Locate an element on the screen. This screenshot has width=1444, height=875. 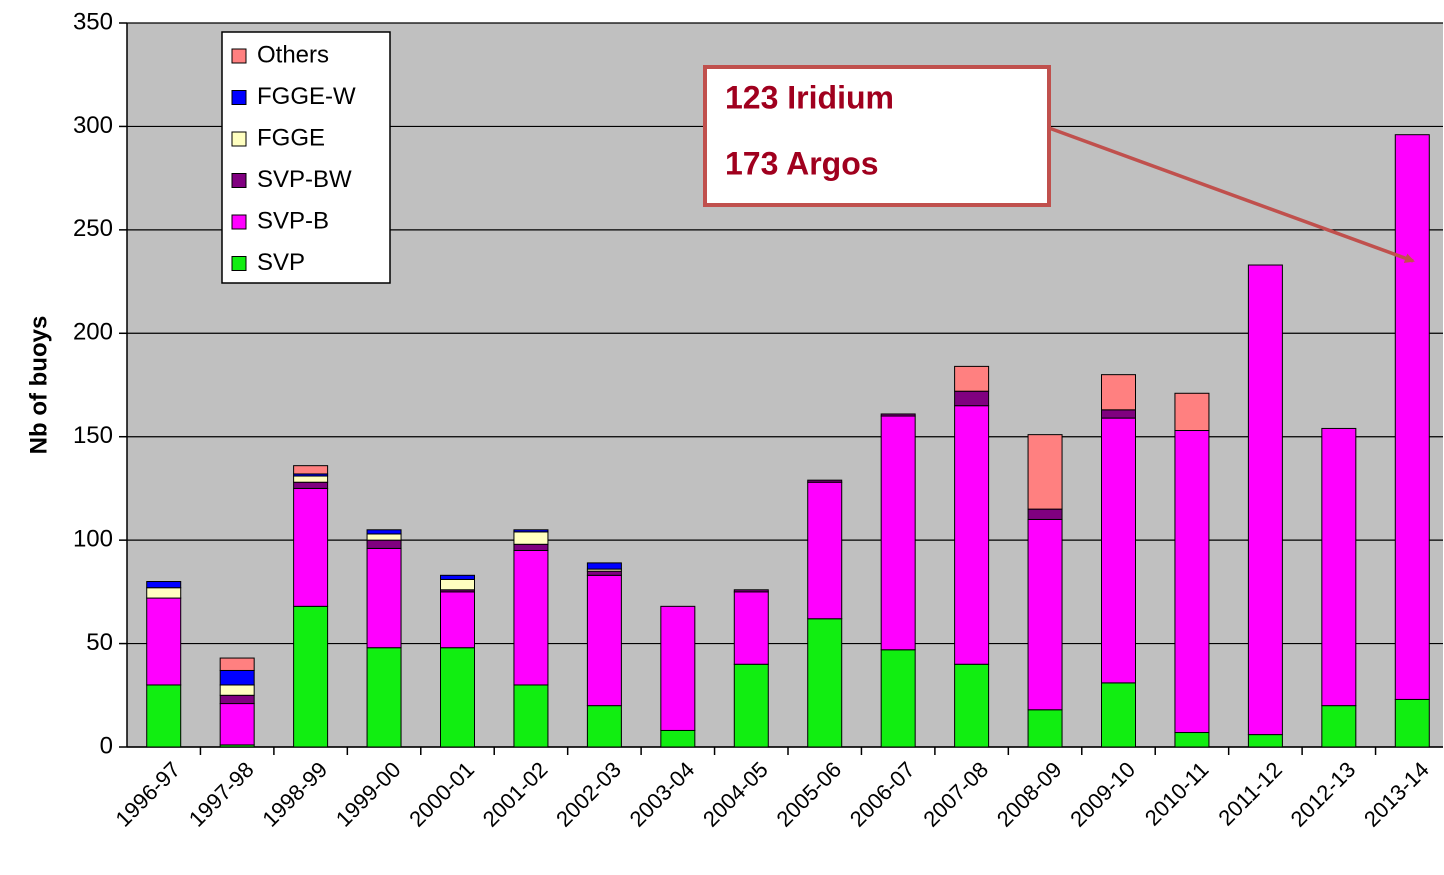
y-tick-label: 50 is located at coordinates (99, 642).